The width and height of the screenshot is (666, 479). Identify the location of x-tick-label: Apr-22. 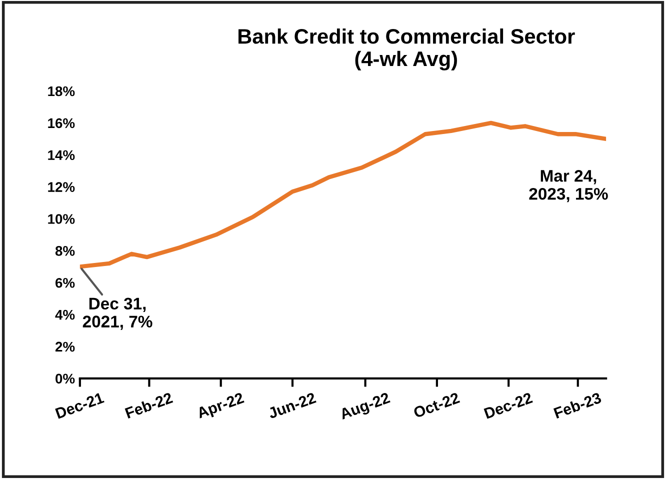
(221, 407).